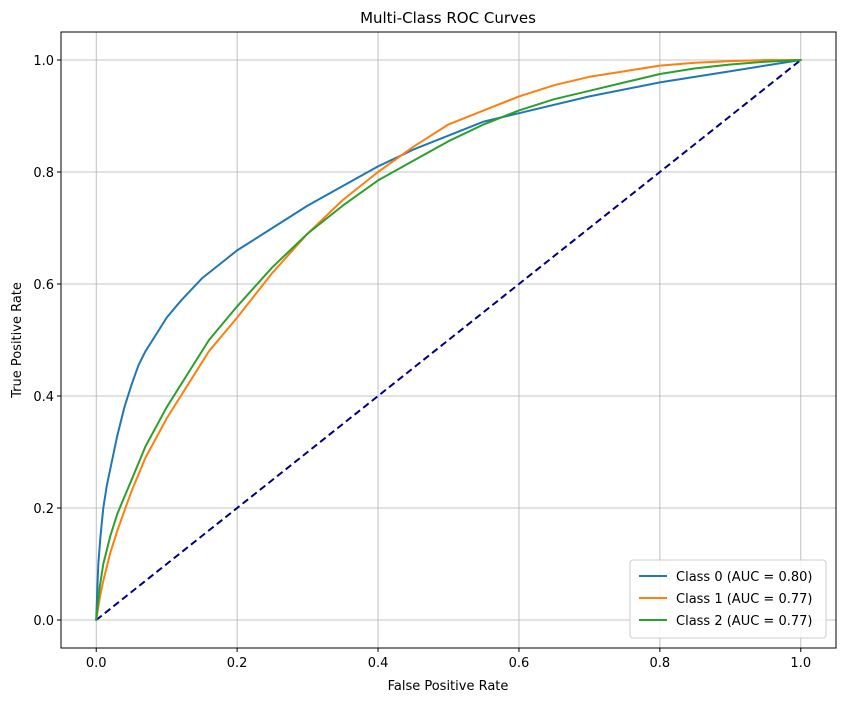  Describe the element at coordinates (43, 173) in the screenshot. I see `y-tick-label: 0.8` at that location.